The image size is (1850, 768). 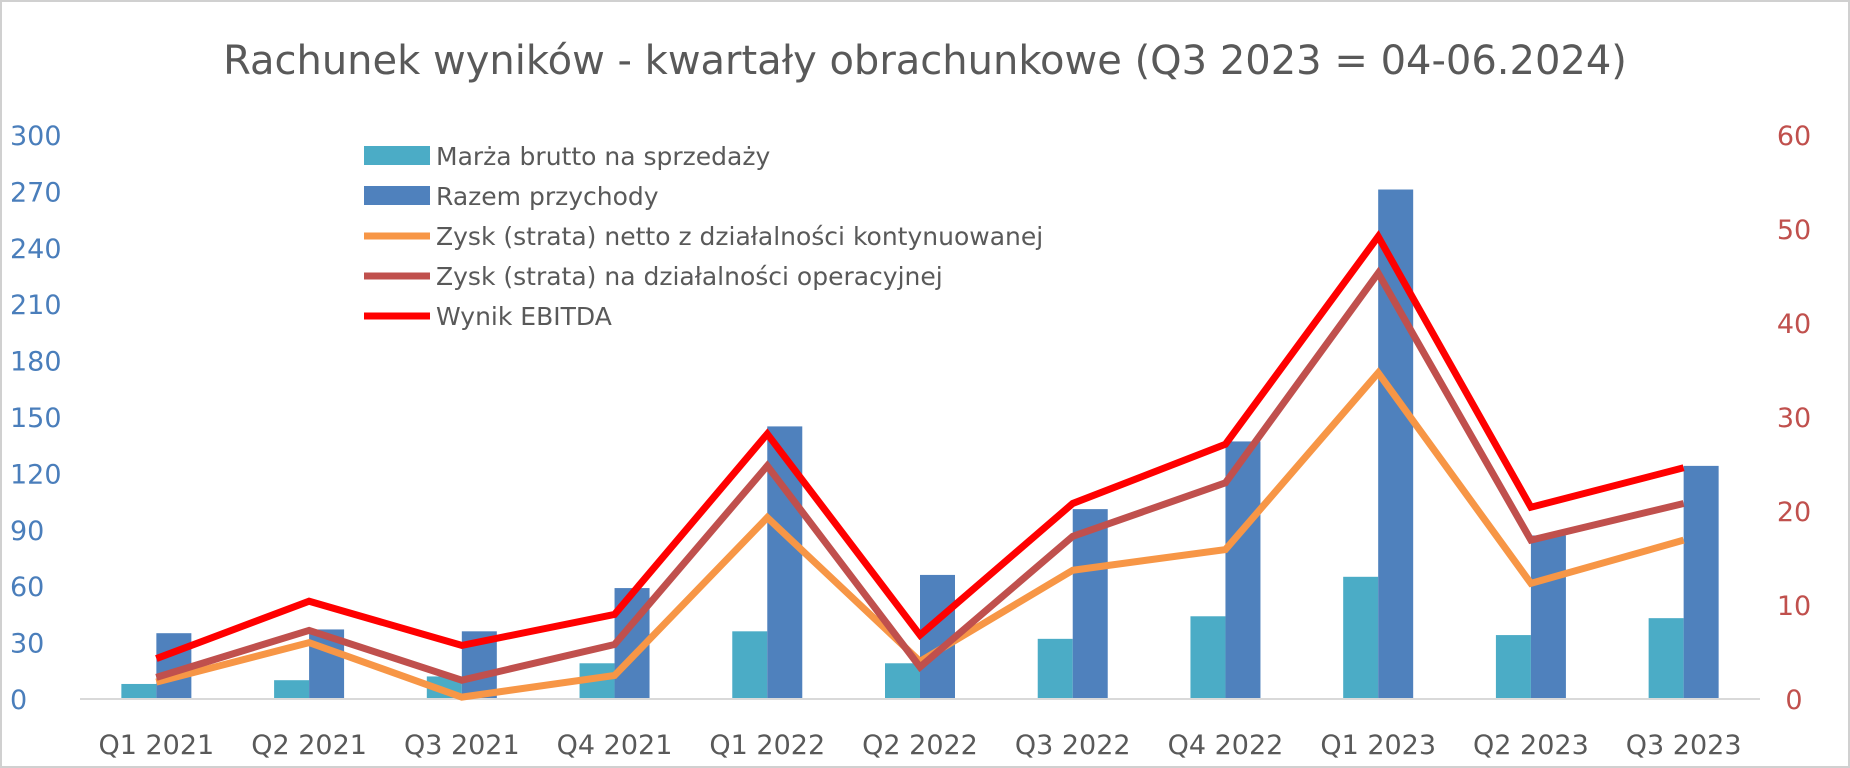 What do you see at coordinates (1793, 700) in the screenshot?
I see `right-axis-tick-label: 0` at bounding box center [1793, 700].